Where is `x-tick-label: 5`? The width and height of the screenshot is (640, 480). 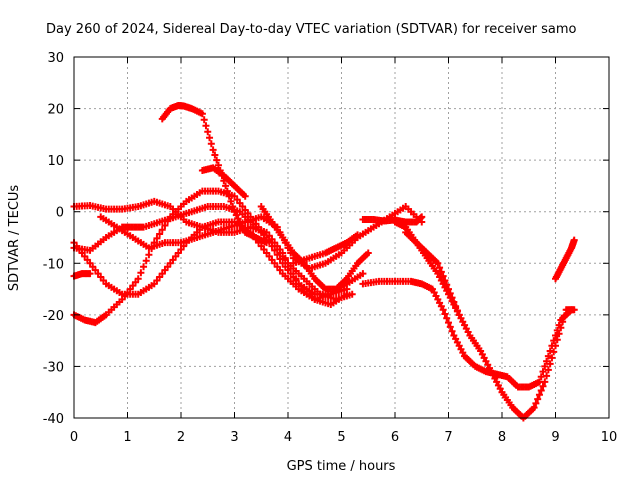 x-tick-label: 5 is located at coordinates (341, 437).